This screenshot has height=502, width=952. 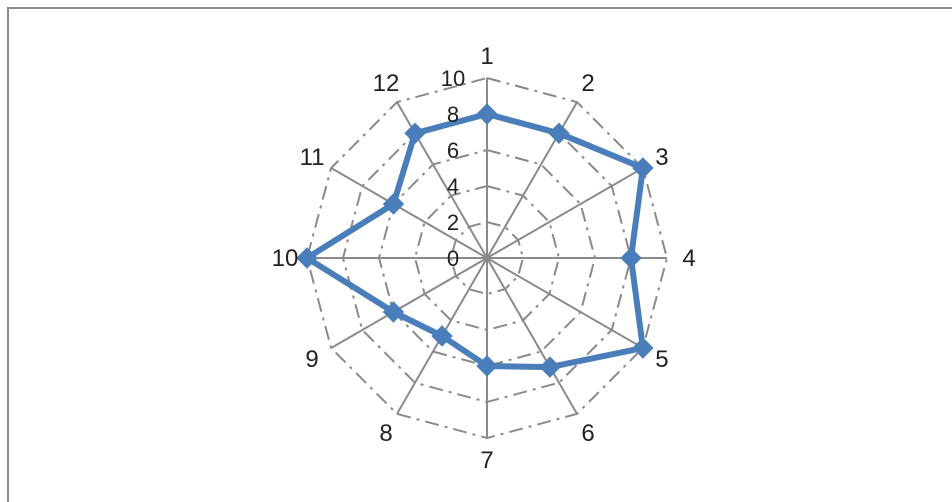 What do you see at coordinates (453, 186) in the screenshot?
I see `radial-tick-label: 4` at bounding box center [453, 186].